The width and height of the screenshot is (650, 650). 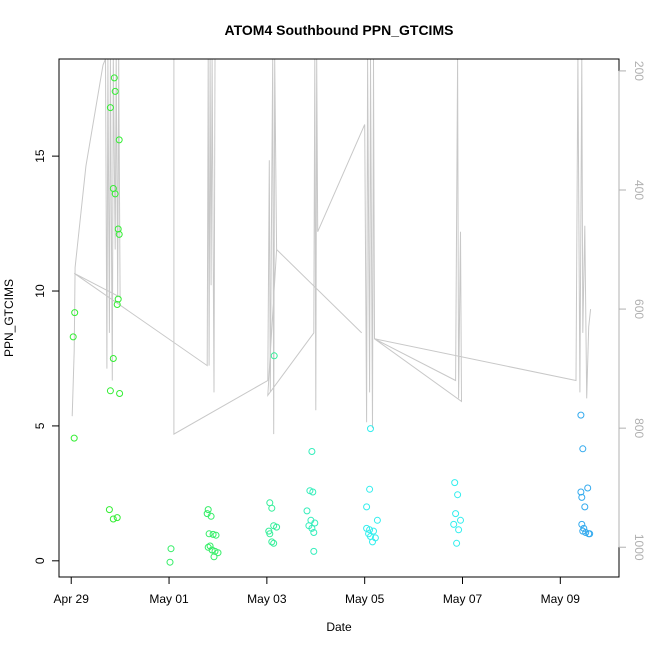 What do you see at coordinates (317, 591) in the screenshot?
I see `x-axis: Apr 29 May 01 May 03 May 05 May 07 May 09` at bounding box center [317, 591].